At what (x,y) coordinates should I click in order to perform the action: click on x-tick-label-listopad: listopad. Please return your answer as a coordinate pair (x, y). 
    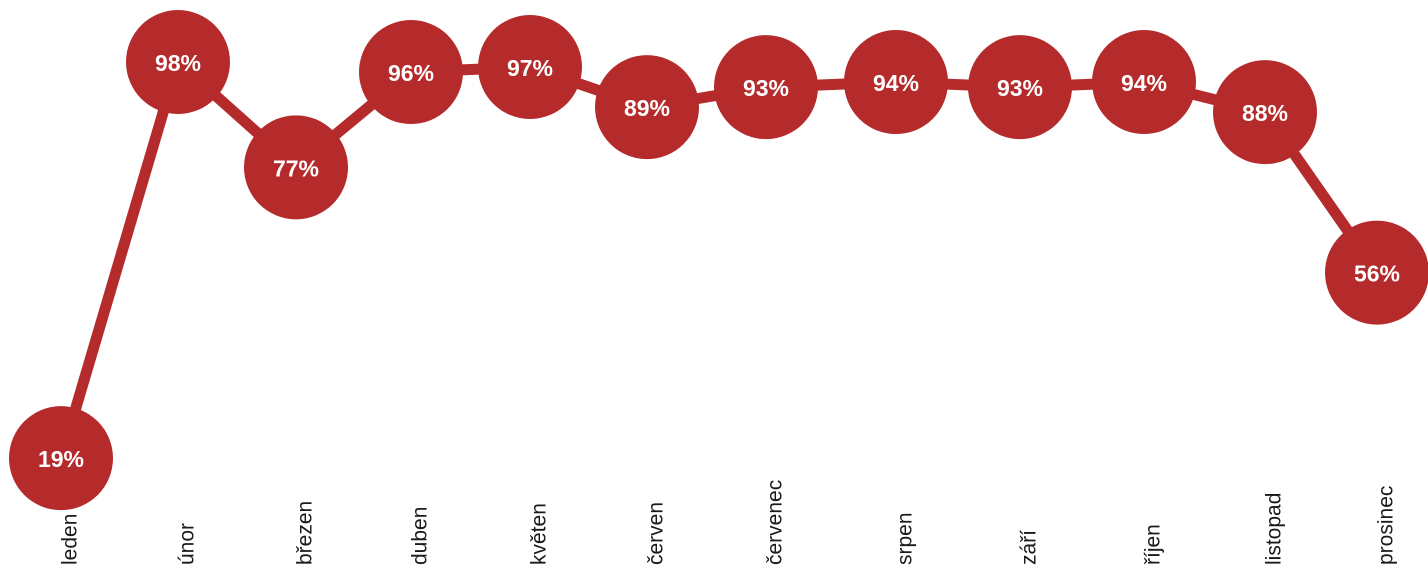
    Looking at the image, I should click on (1274, 529).